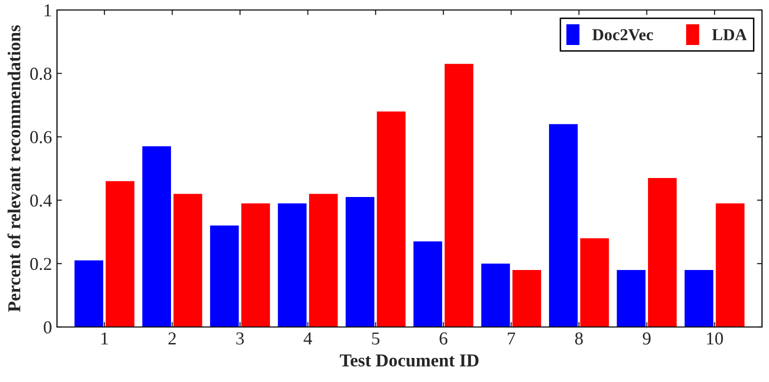  Describe the element at coordinates (48, 327) in the screenshot. I see `y-tick-label: 0` at that location.